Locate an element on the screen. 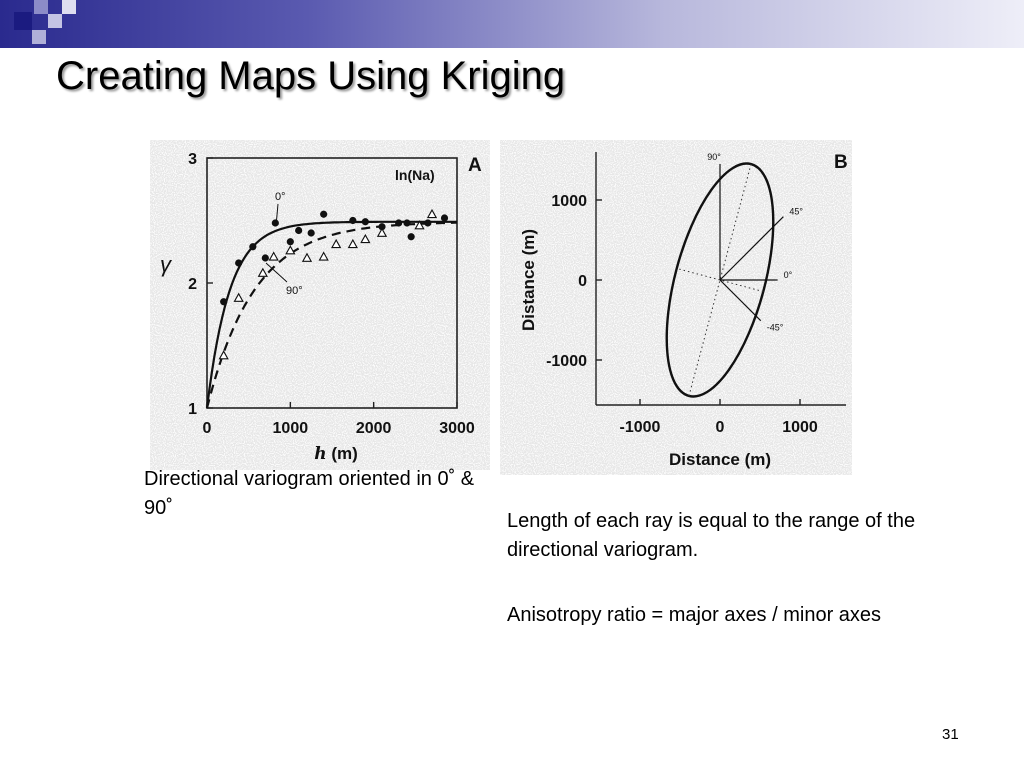 This screenshot has height=768, width=1024. fit-curve-0-deg is located at coordinates (331, 314).